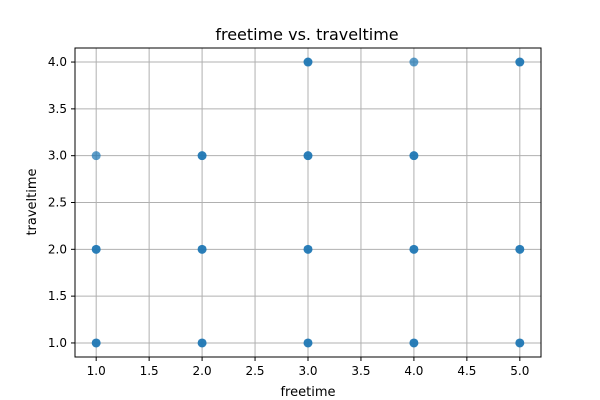  I want to click on y-tick-label: 2.0, so click(57, 249).